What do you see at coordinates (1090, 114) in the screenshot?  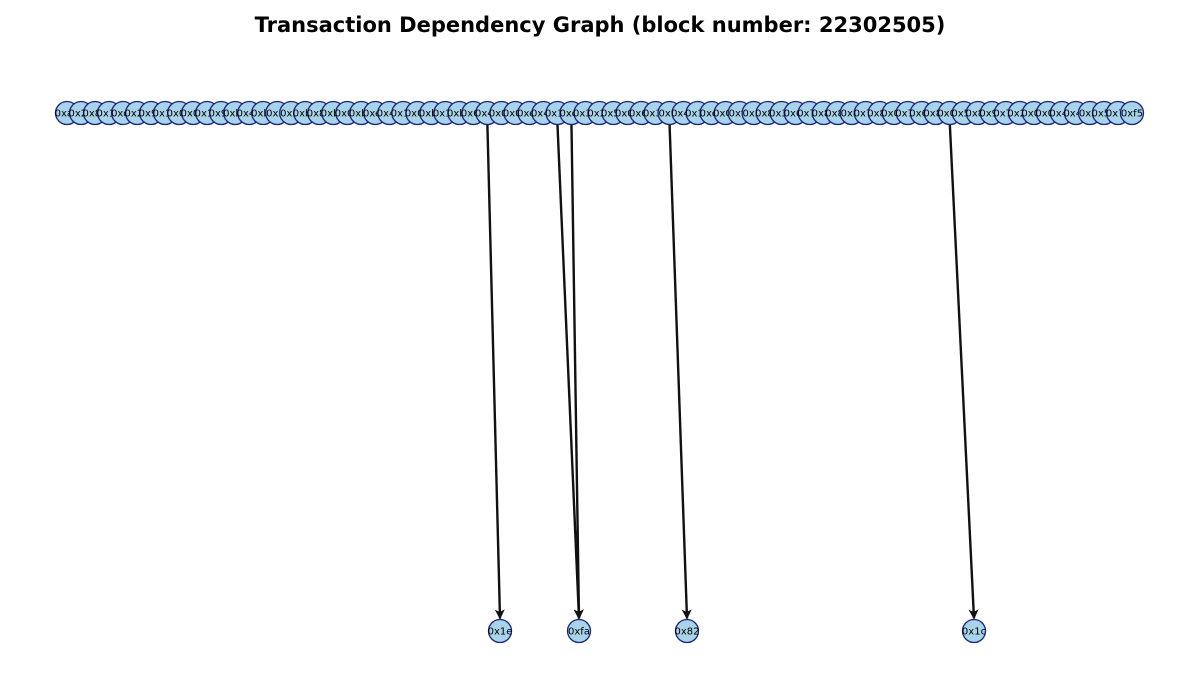 I see `node-label: 0x3f` at bounding box center [1090, 114].